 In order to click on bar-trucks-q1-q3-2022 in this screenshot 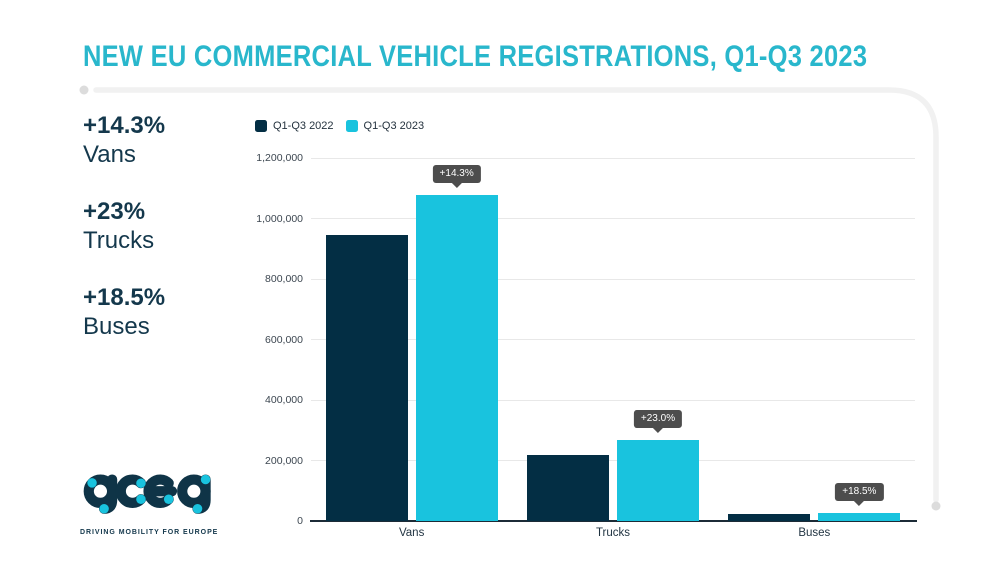, I will do `click(568, 488)`.